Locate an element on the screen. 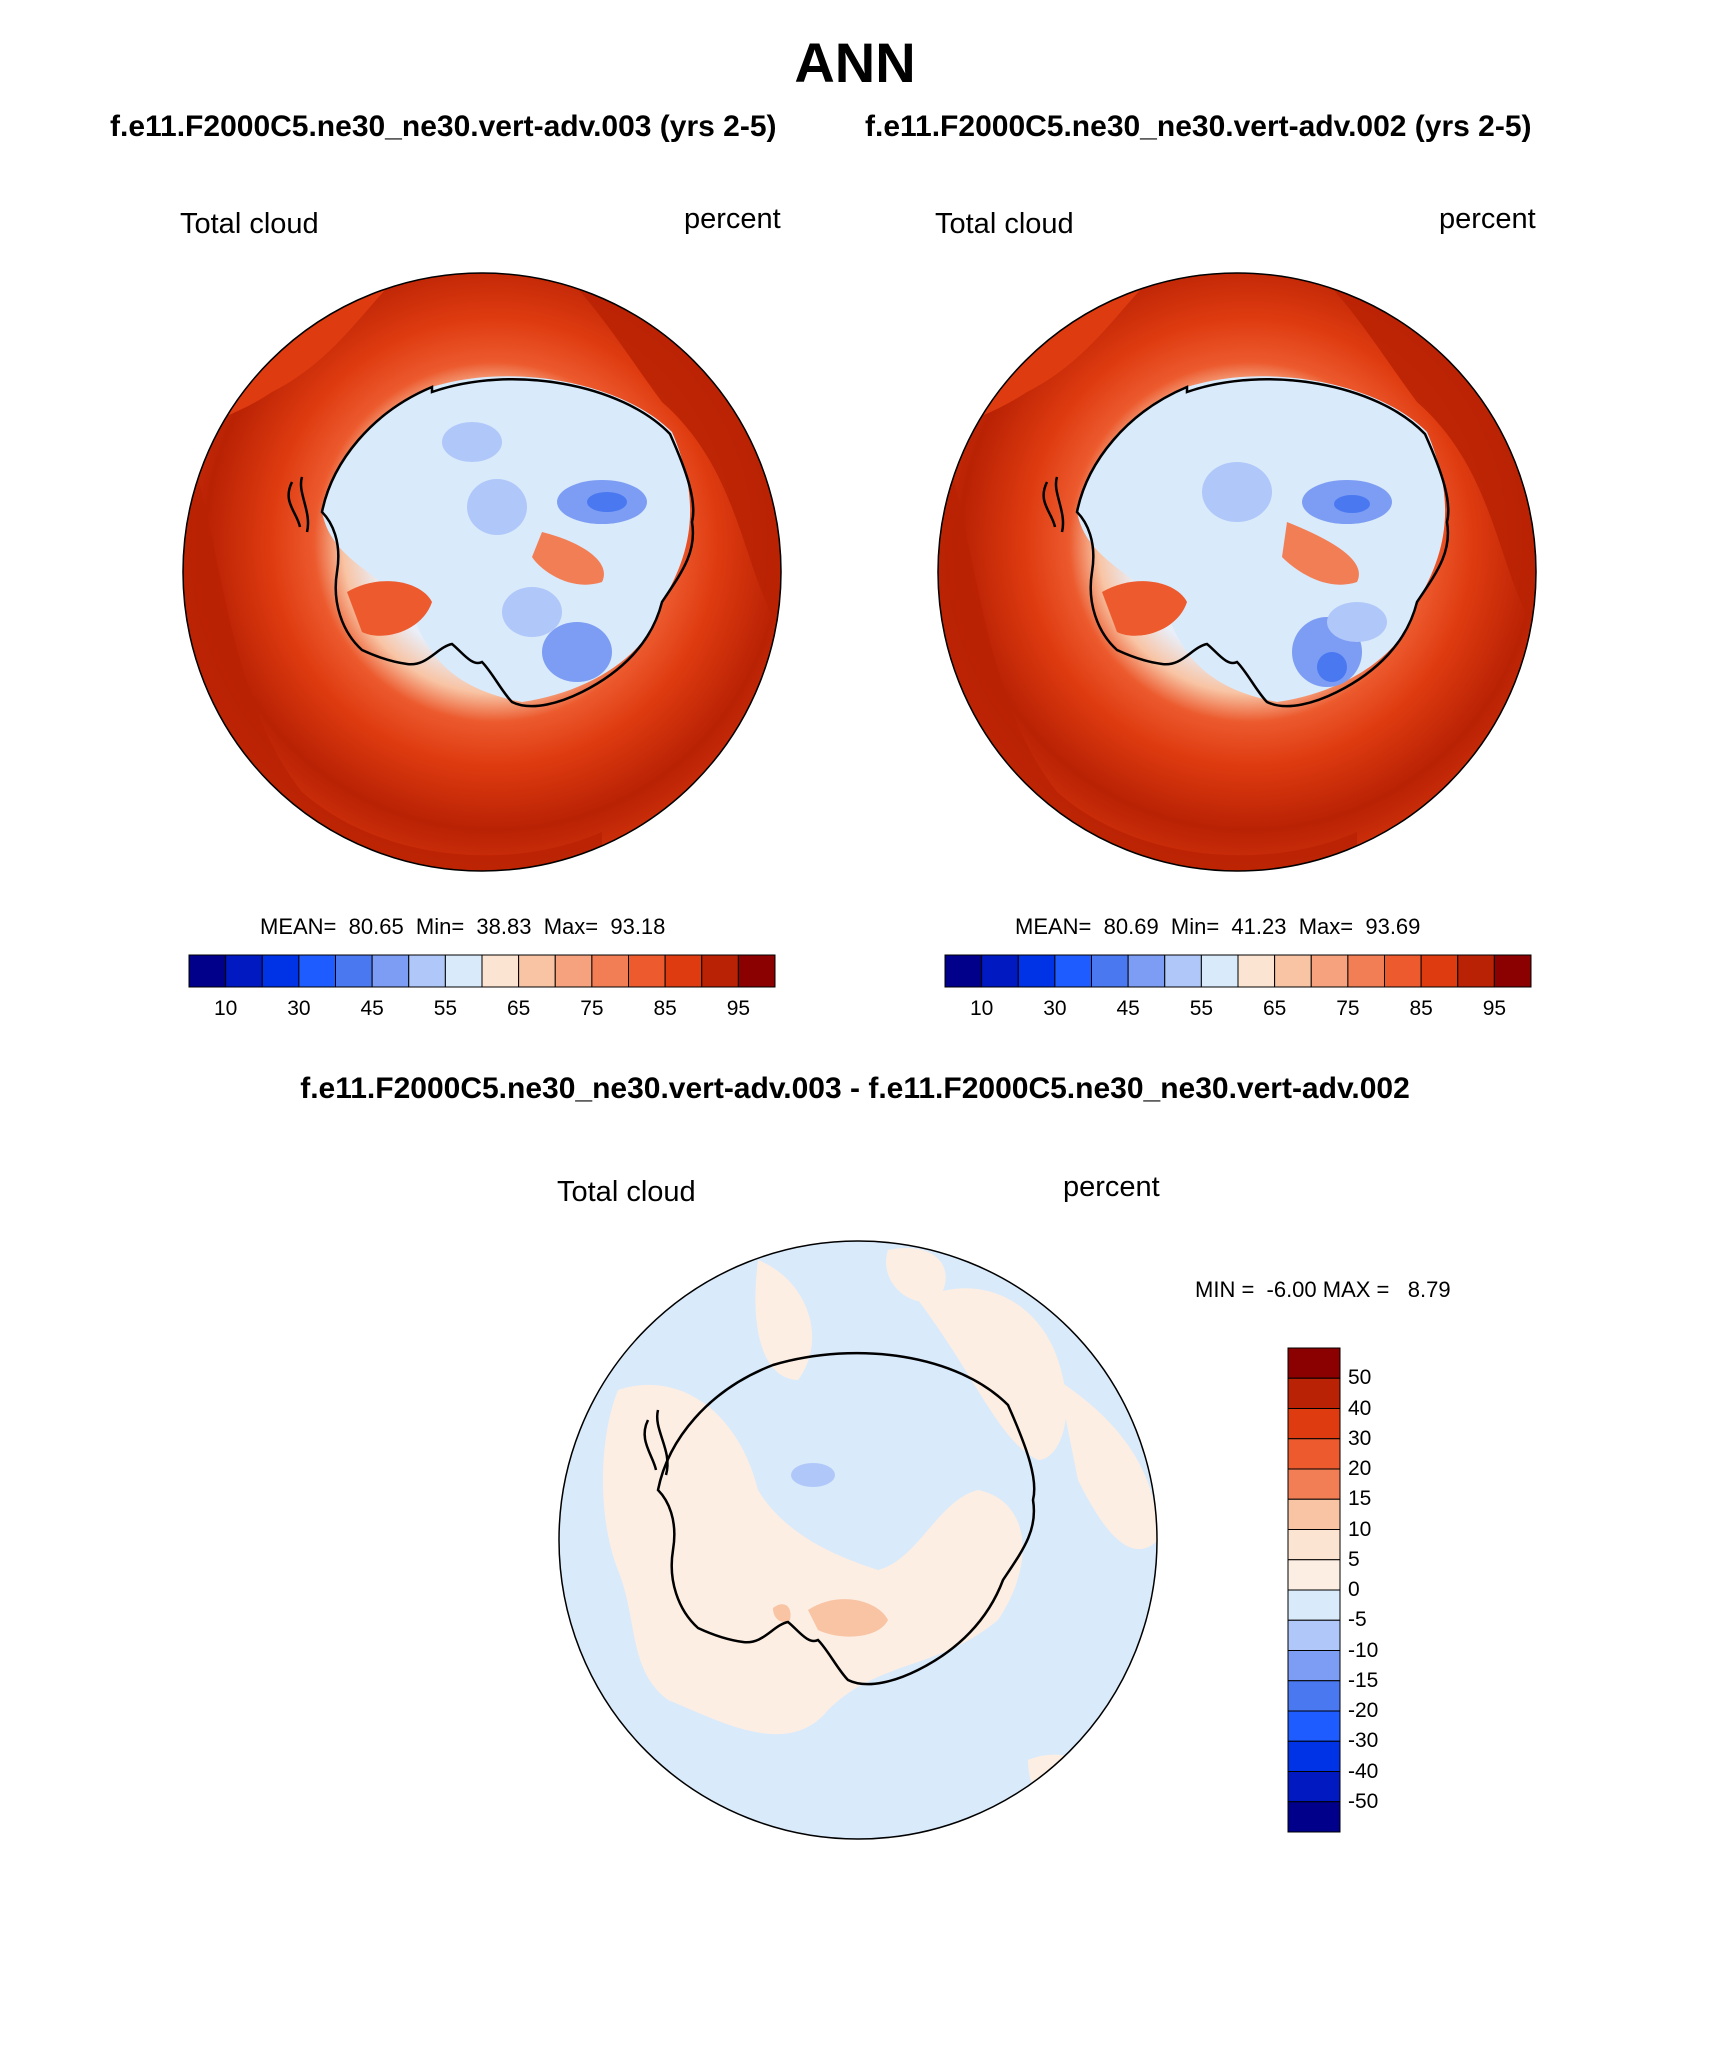 The image size is (1710, 2061). panel1-units-label: percent is located at coordinates (732, 219).